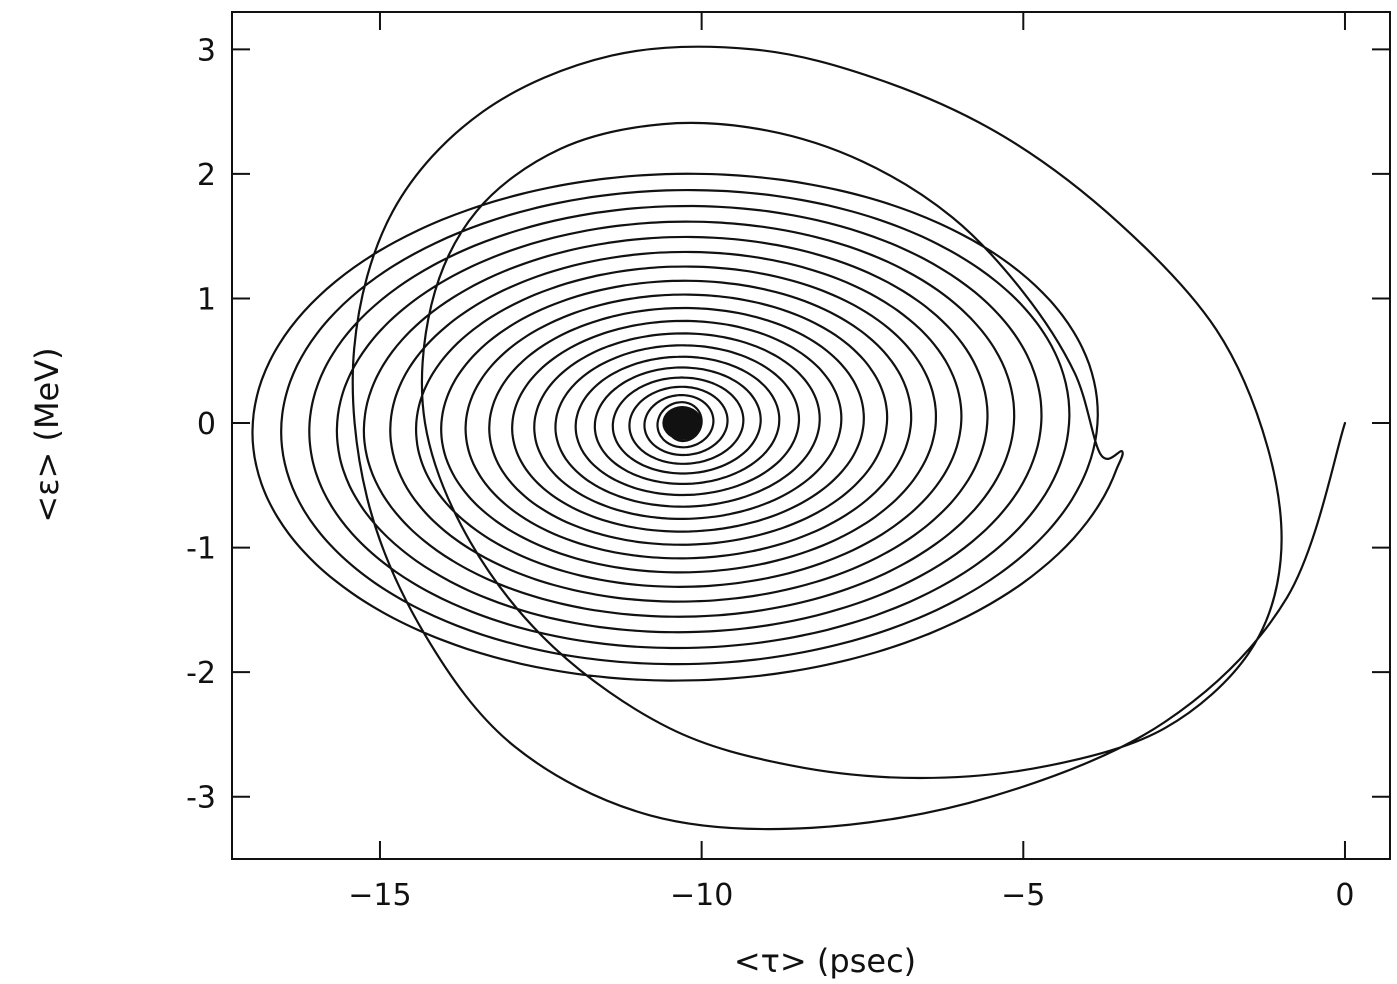  I want to click on y-tick-label: 1, so click(206, 299).